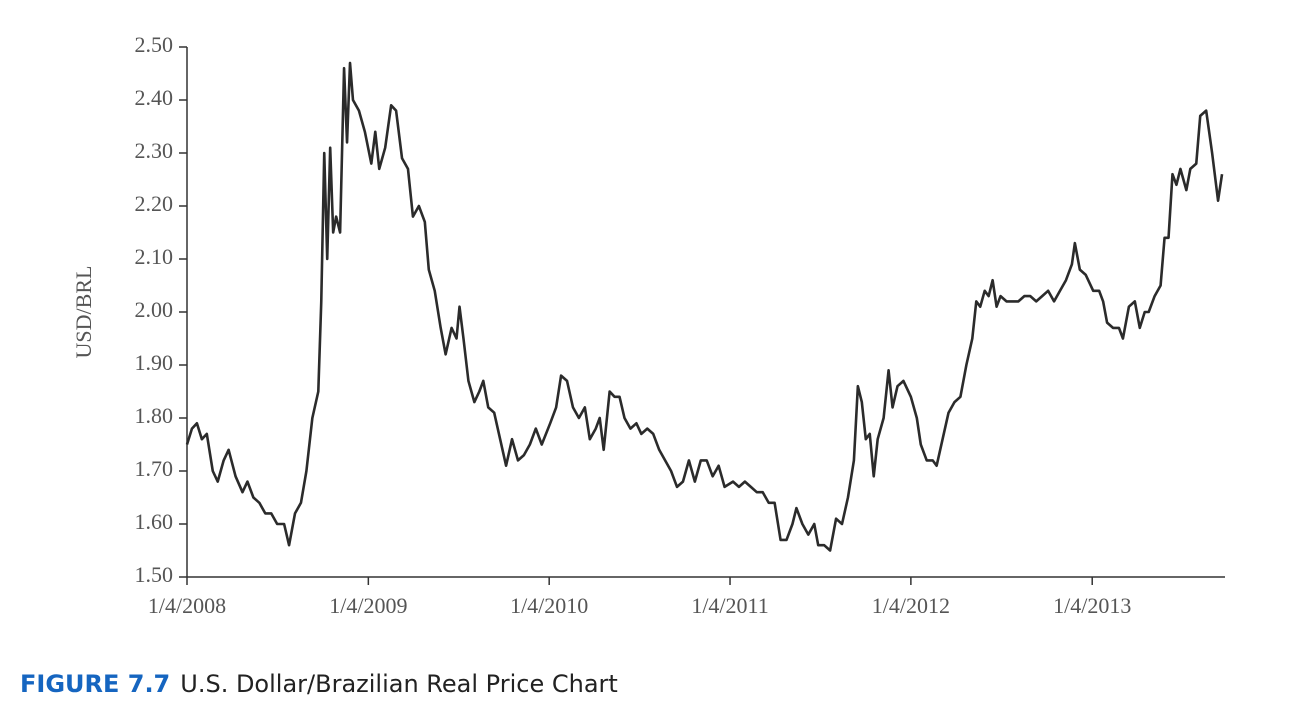 Image resolution: width=1310 pixels, height=707 pixels. What do you see at coordinates (83, 312) in the screenshot?
I see `y-axis-label: USD/BRL` at bounding box center [83, 312].